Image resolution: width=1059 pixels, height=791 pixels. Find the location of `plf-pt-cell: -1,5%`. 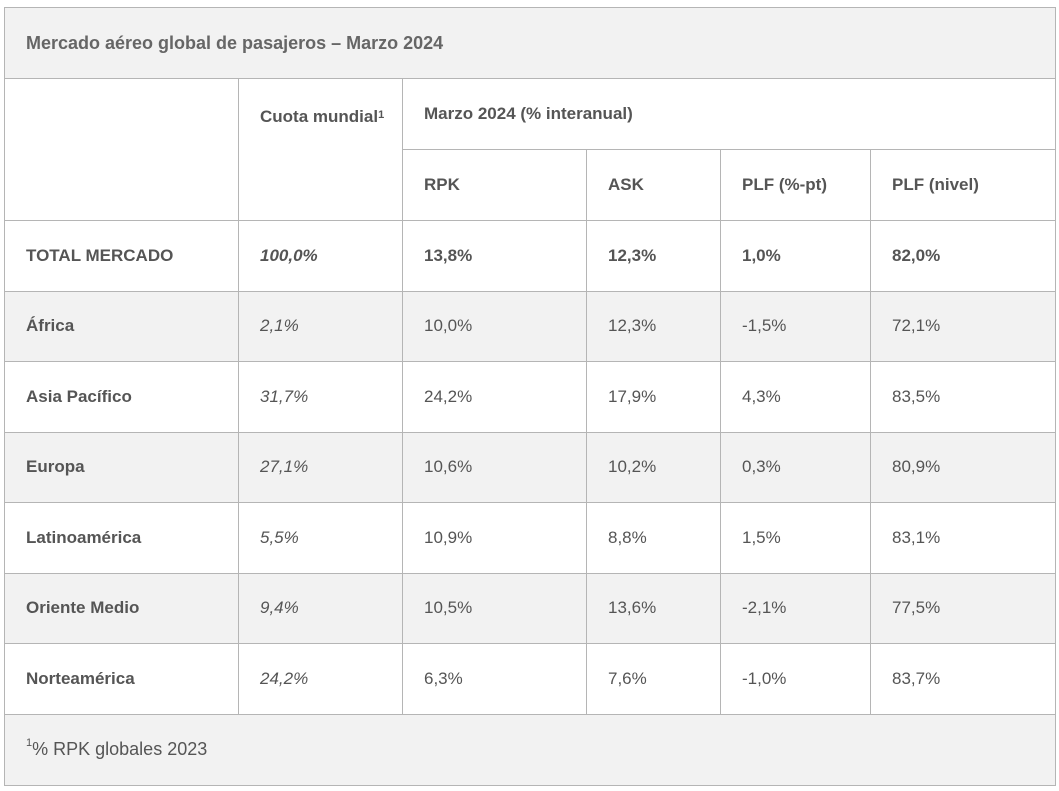

plf-pt-cell: -1,5% is located at coordinates (795, 326).